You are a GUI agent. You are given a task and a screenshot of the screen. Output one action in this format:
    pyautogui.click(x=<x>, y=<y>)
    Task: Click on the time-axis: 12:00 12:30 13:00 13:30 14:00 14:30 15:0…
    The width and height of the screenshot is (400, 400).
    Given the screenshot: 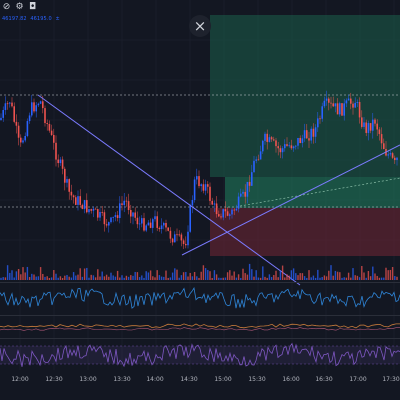 What is the action you would take?
    pyautogui.click(x=200, y=385)
    